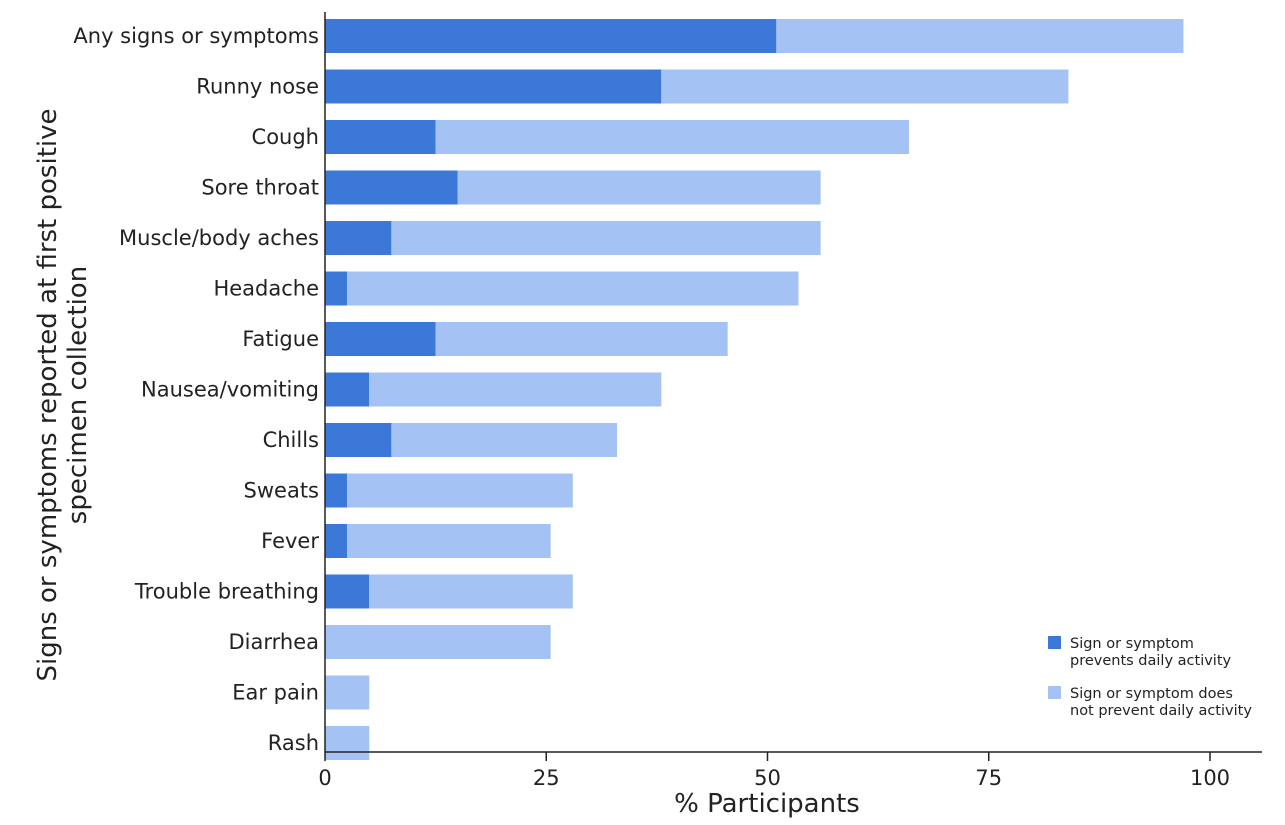 This screenshot has height=825, width=1285. What do you see at coordinates (78, 395) in the screenshot?
I see `y-axis-title-line: specimen collection` at bounding box center [78, 395].